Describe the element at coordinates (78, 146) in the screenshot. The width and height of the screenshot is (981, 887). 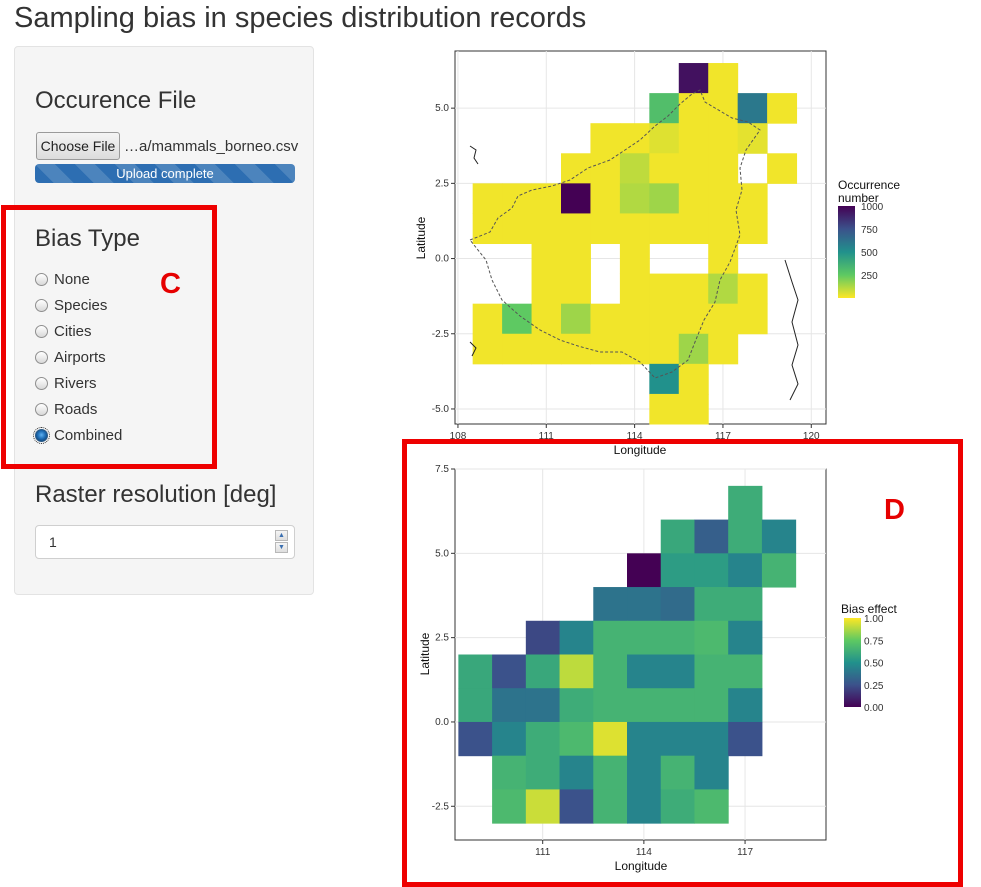
I see `choose-file-button: Choose File` at that location.